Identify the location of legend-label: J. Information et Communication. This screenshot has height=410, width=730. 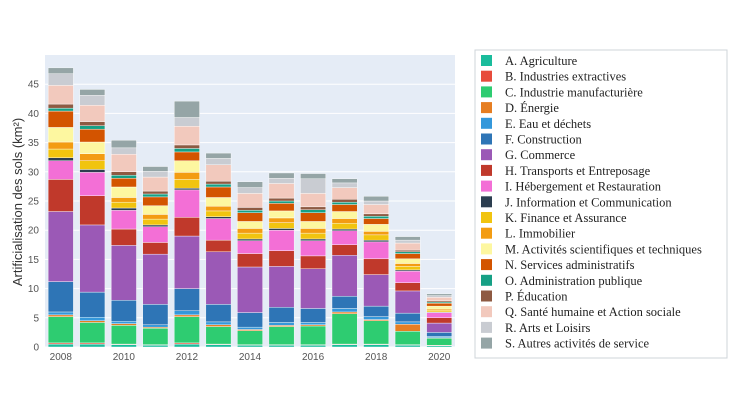
(588, 202).